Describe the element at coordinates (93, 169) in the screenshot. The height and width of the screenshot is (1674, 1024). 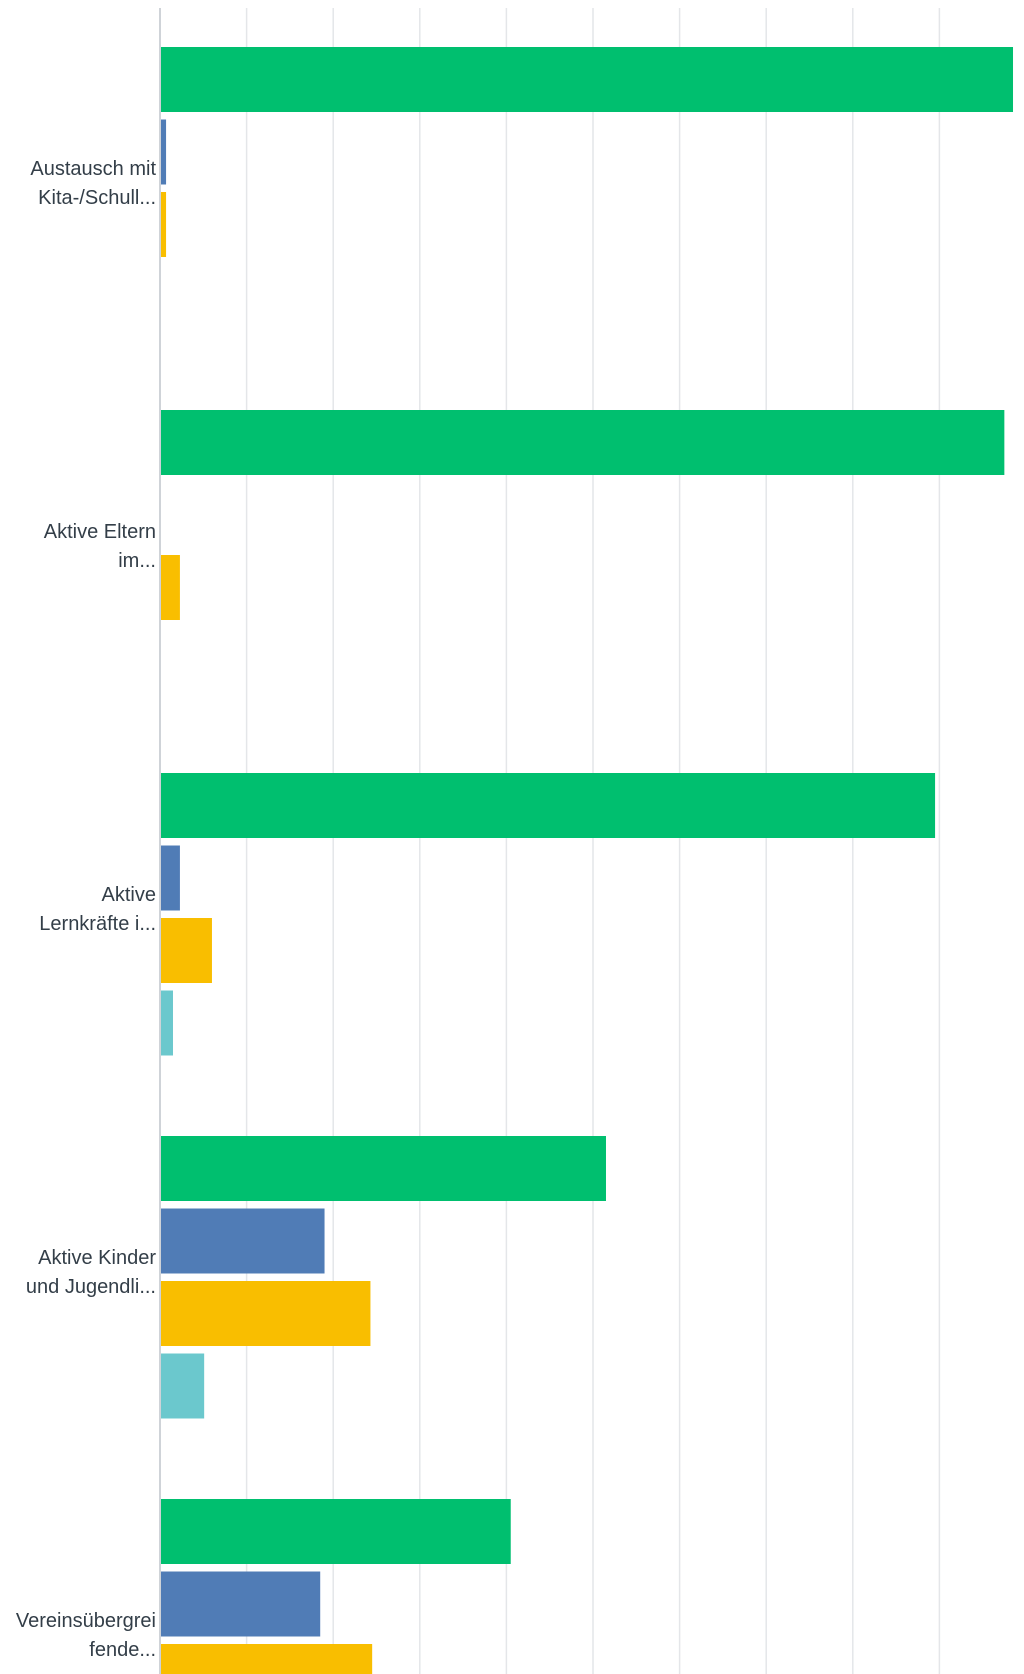
I see `category-label: Austausch mit` at that location.